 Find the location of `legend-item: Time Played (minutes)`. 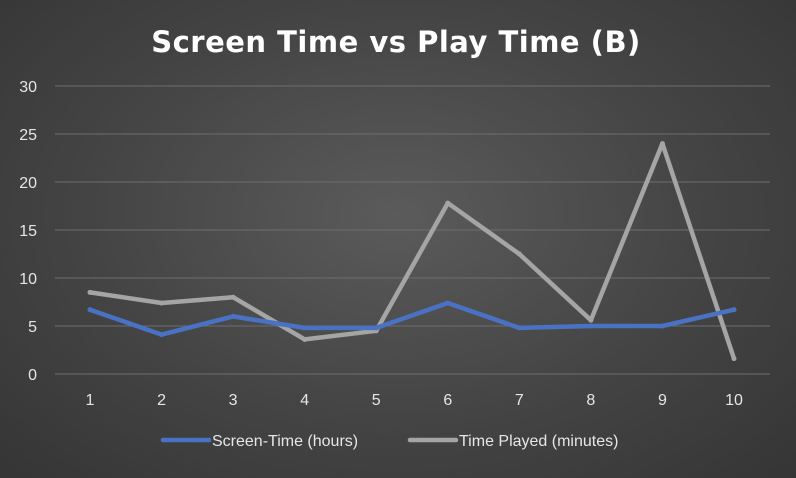

legend-item: Time Played (minutes) is located at coordinates (512, 441).